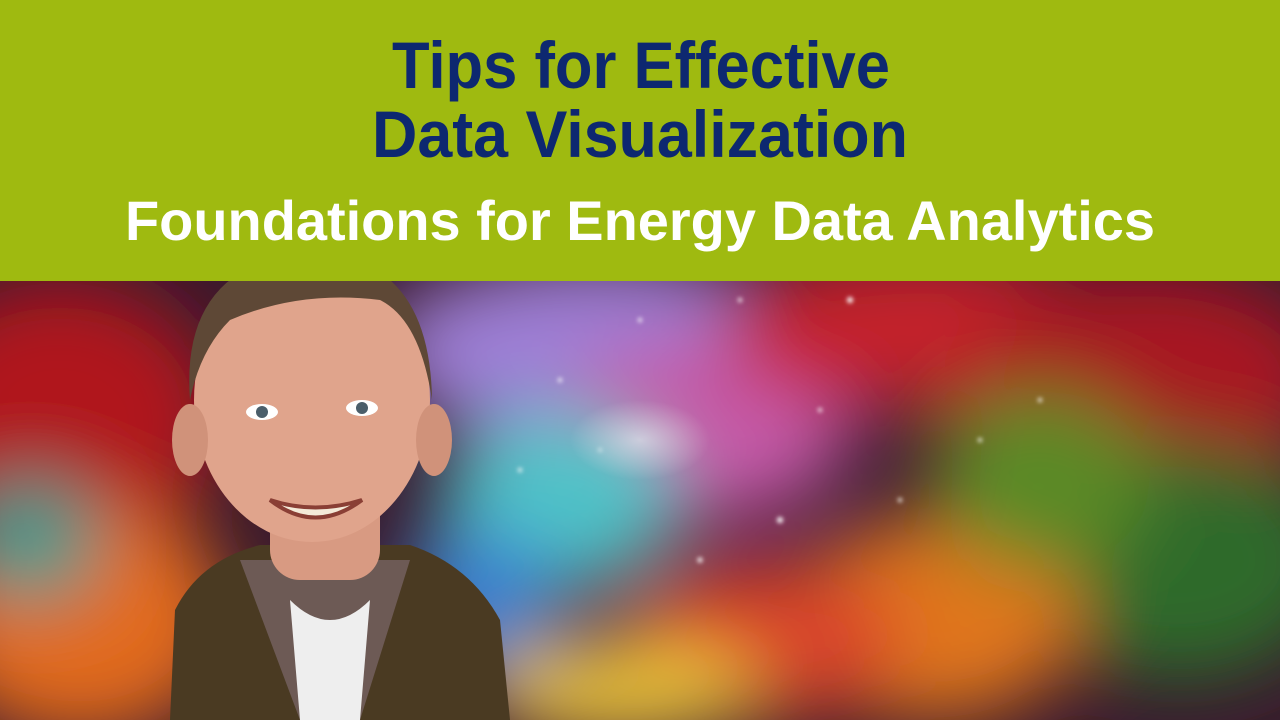  Describe the element at coordinates (640, 134) in the screenshot. I see `title-line: Data Visualization` at that location.